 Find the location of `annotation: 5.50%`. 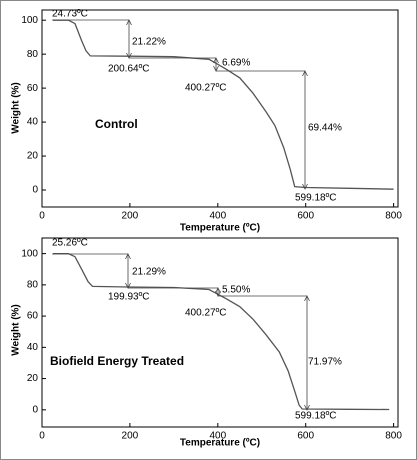

annotation: 5.50% is located at coordinates (236, 290).